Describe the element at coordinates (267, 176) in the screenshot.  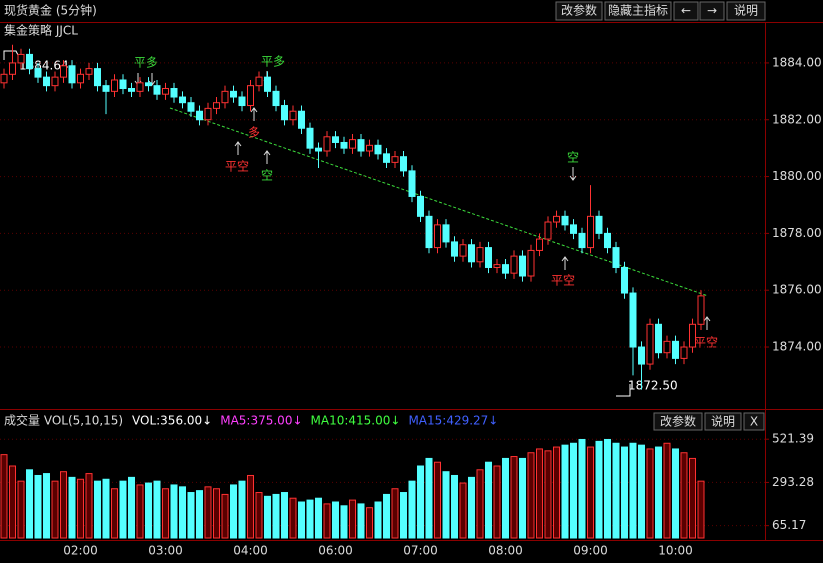
I see `signal-label: 空` at that location.